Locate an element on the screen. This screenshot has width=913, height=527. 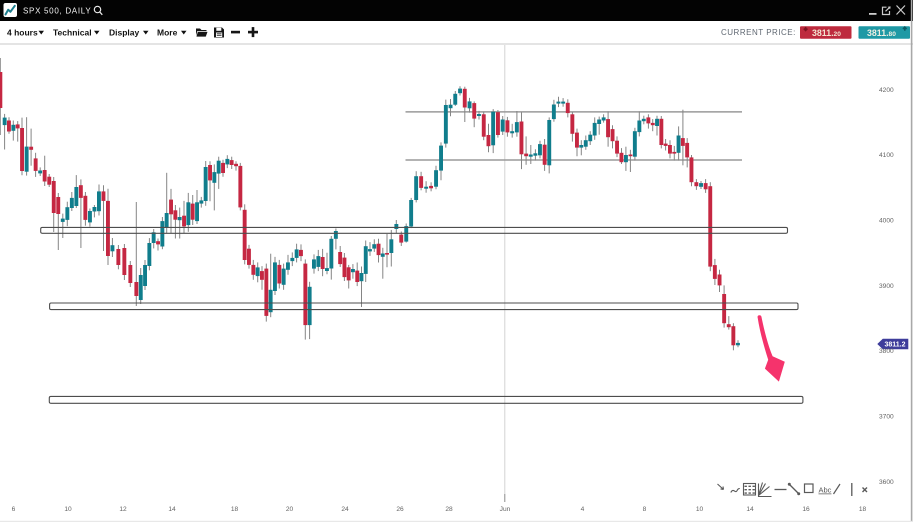
svg-text: 4000 is located at coordinates (886, 220).